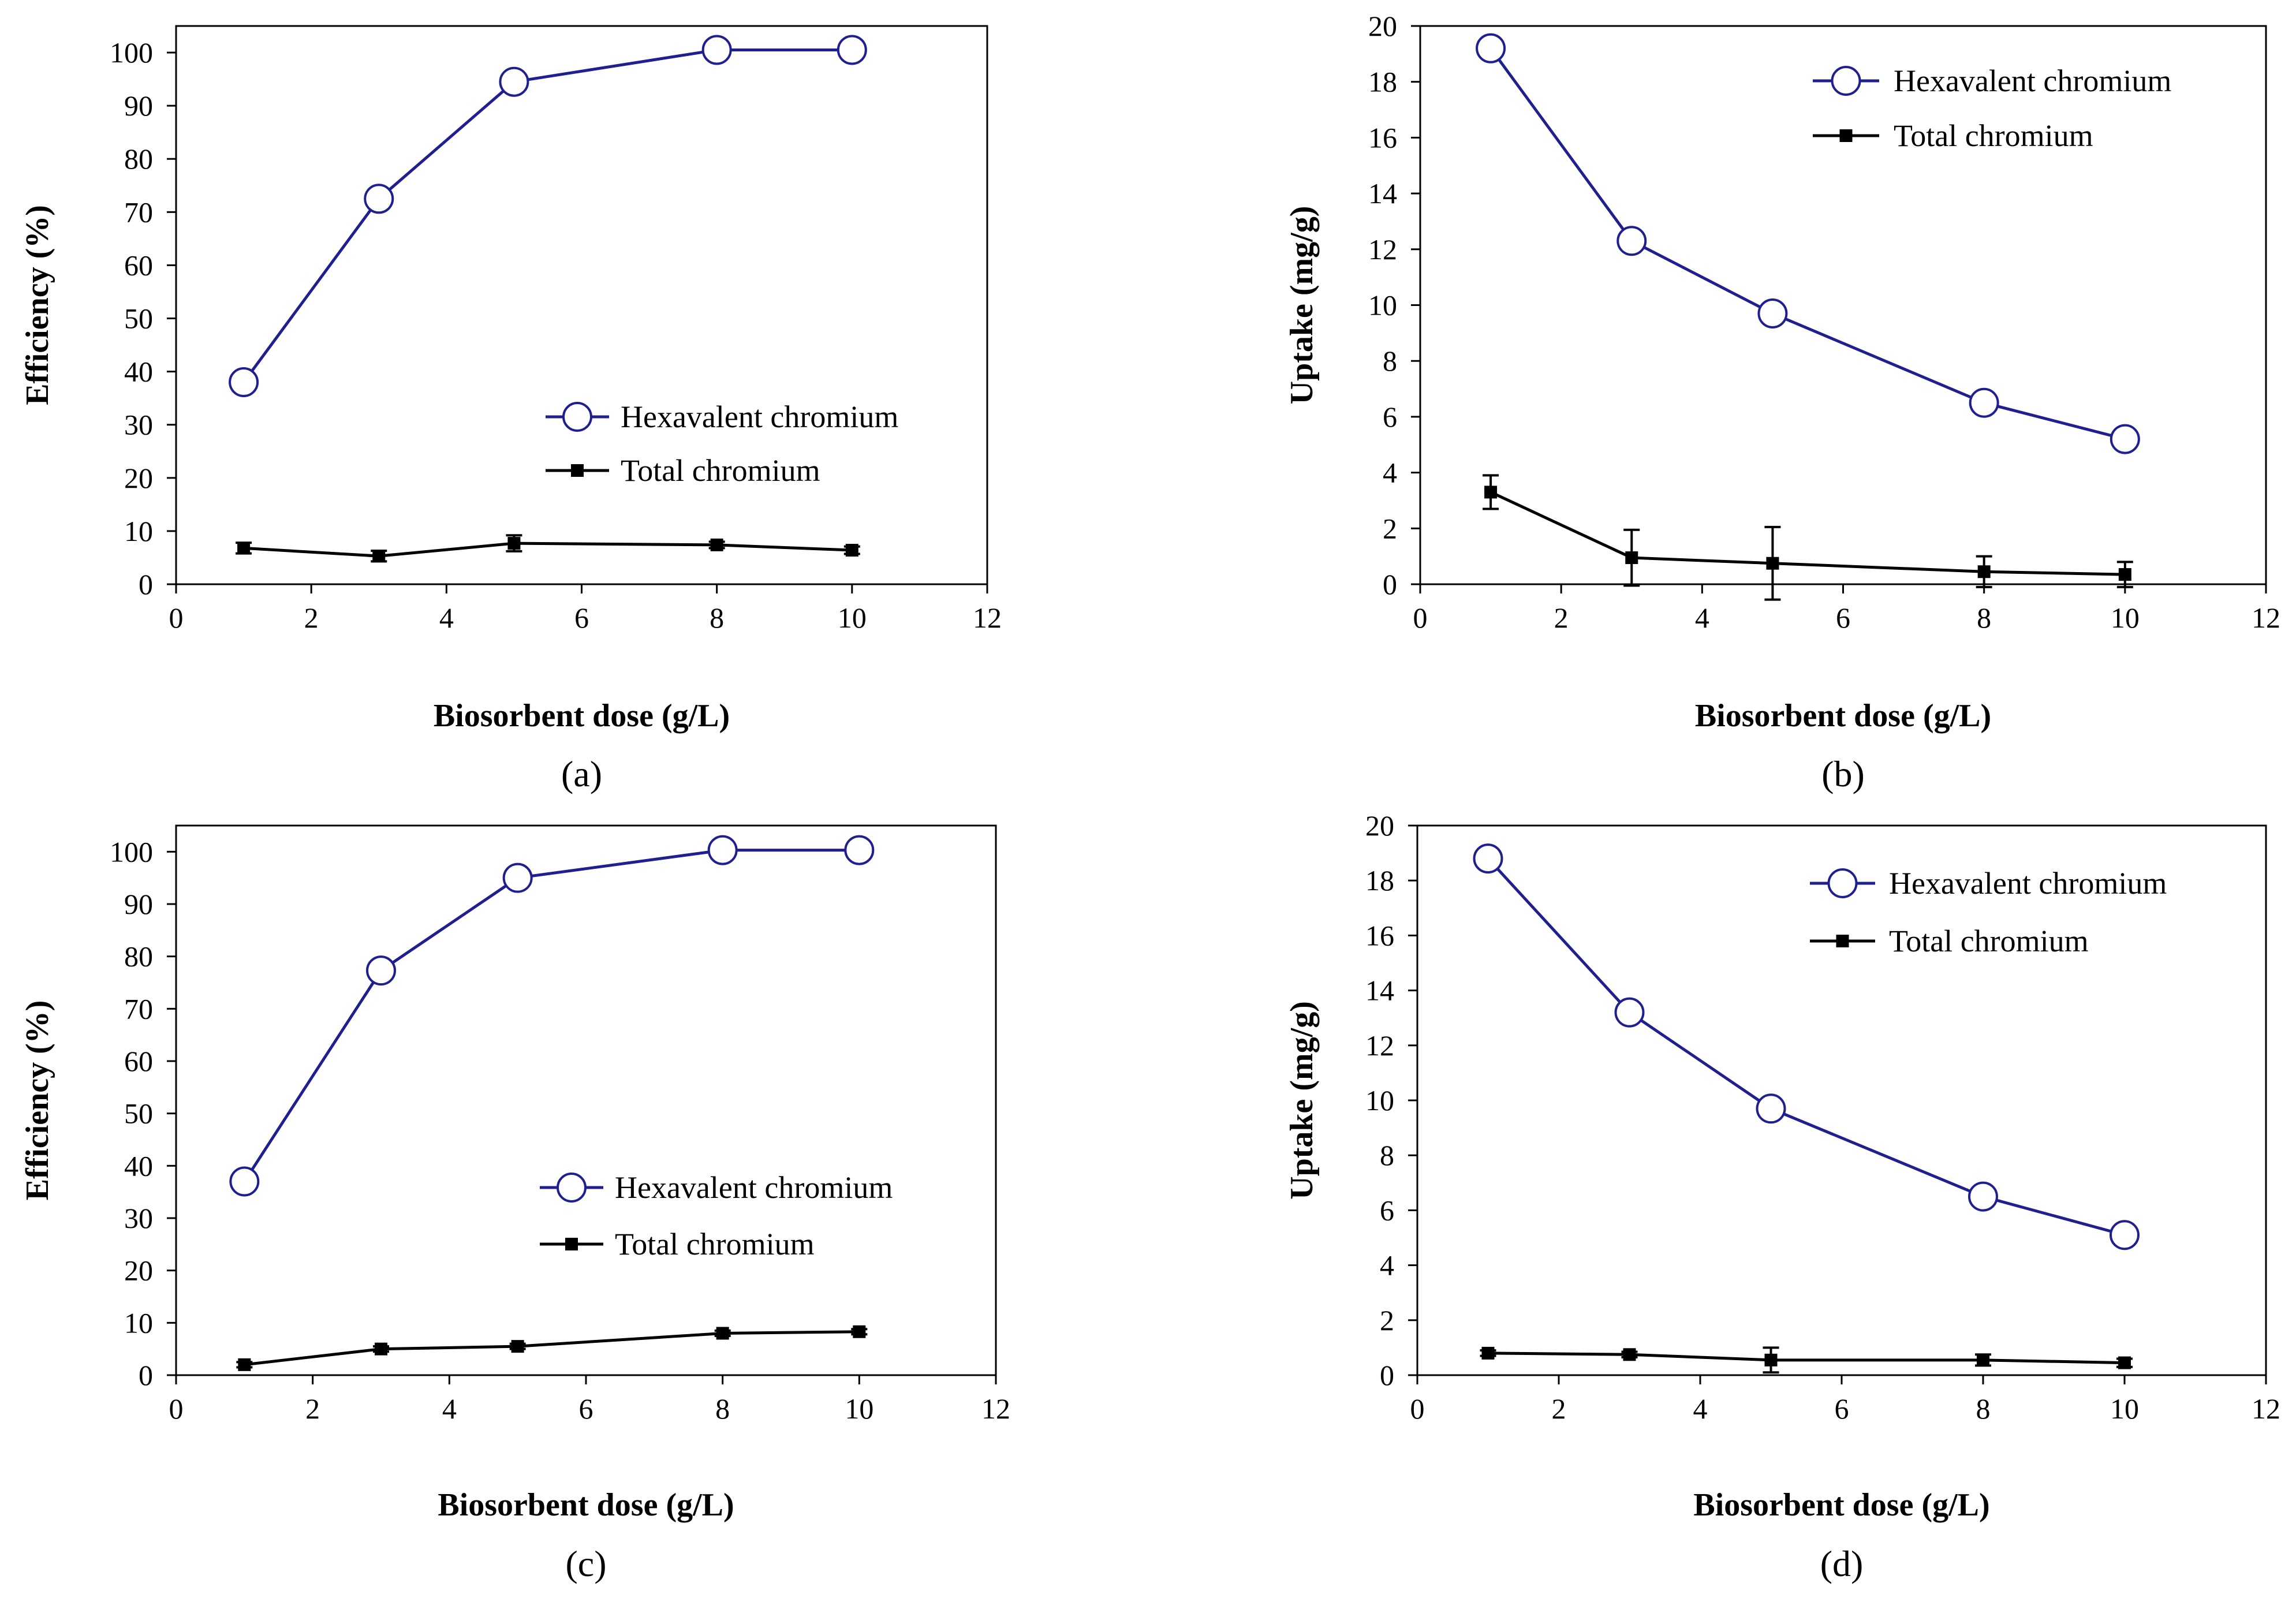 This screenshot has width=2296, height=1598. Describe the element at coordinates (138, 1113) in the screenshot. I see `y-tick-label: 50` at that location.